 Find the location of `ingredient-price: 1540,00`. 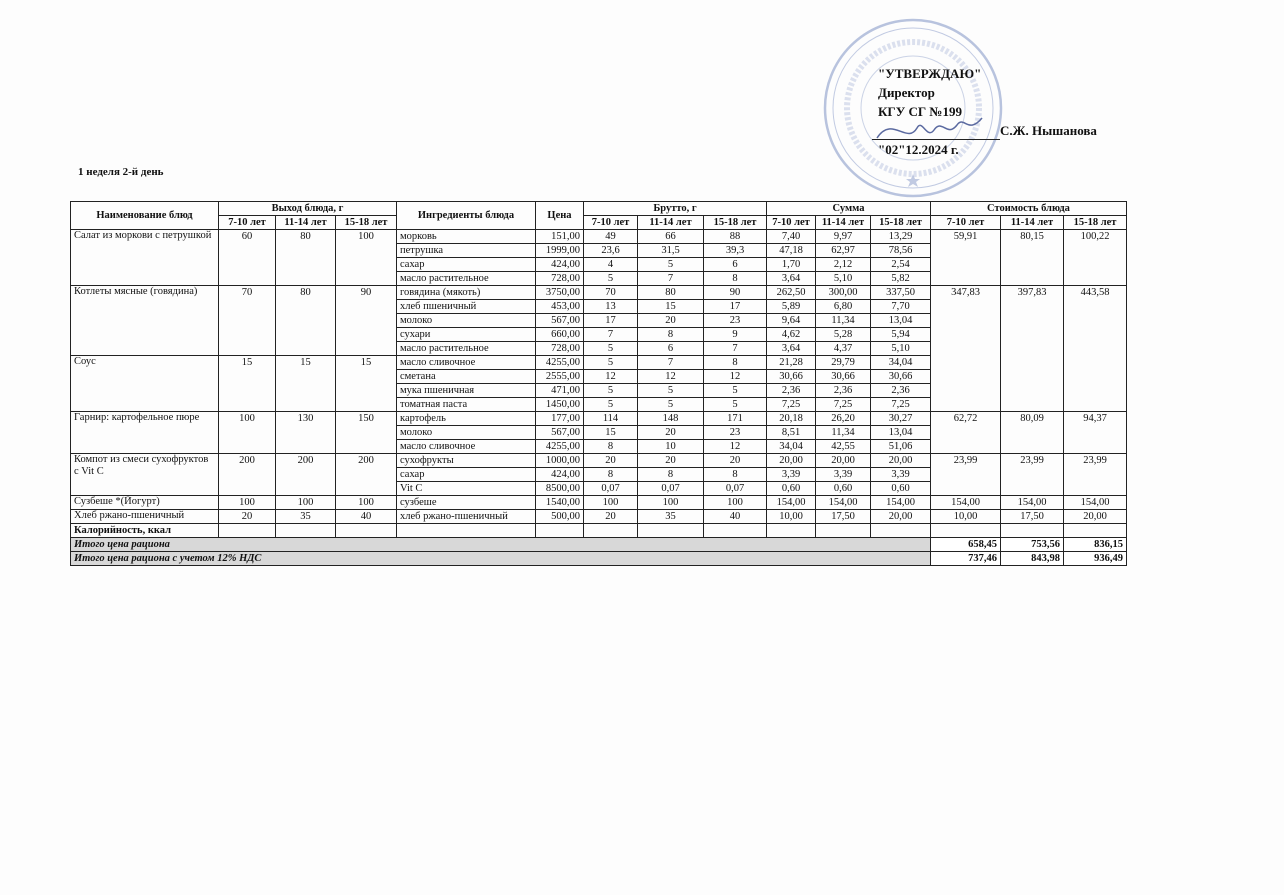

ingredient-price: 1540,00 is located at coordinates (559, 502).